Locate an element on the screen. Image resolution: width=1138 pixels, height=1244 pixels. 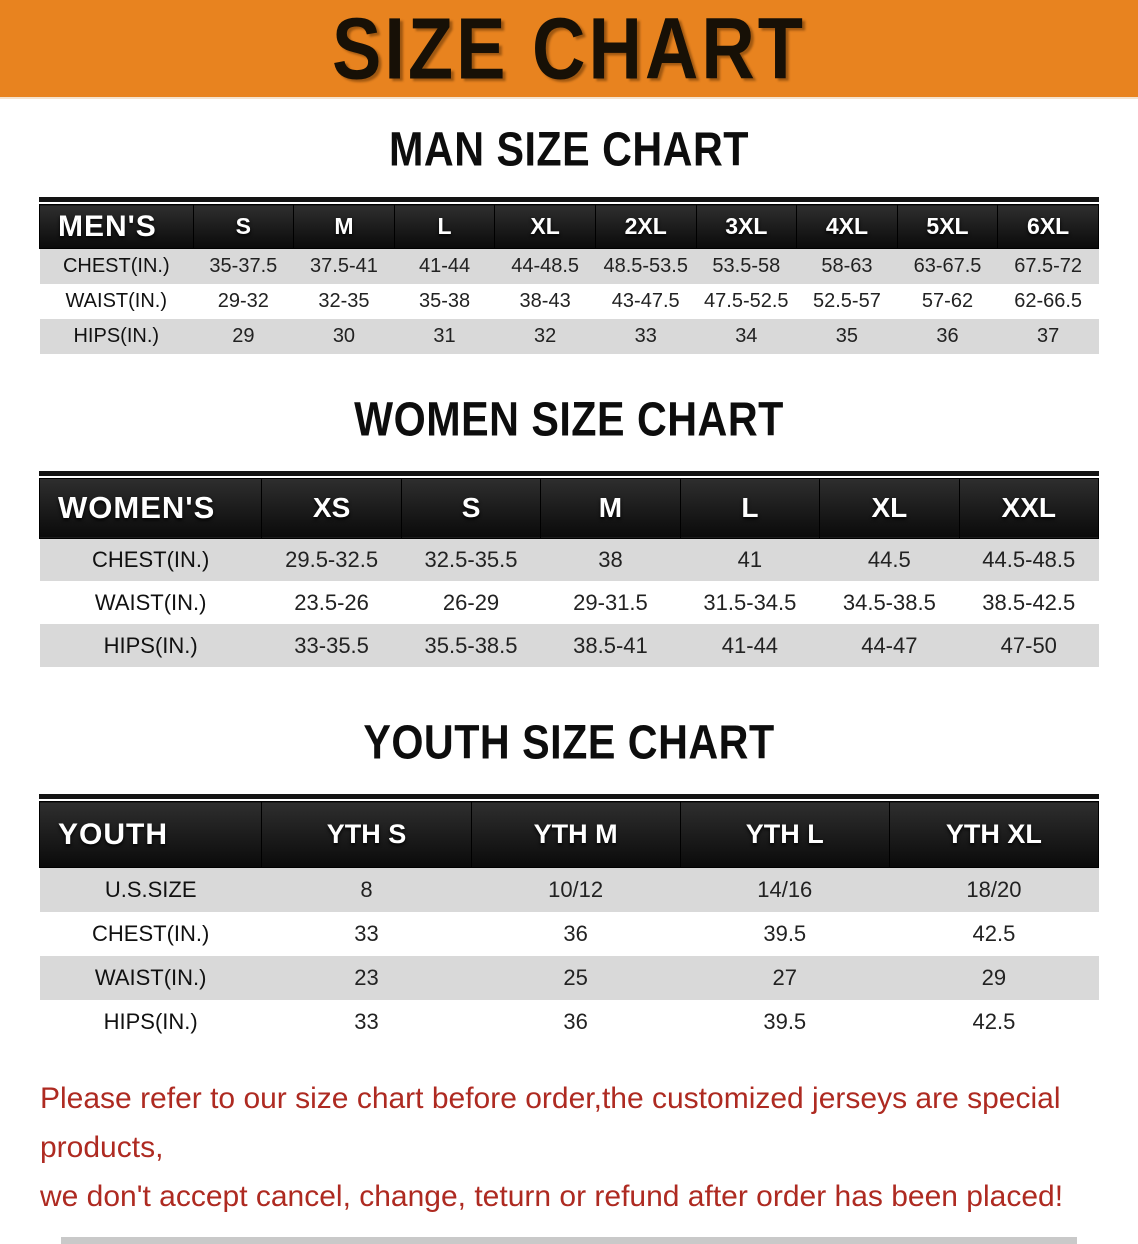
table-row: CHEST(IN.) 33 36 39.5 42.5 is located at coordinates (569, 933).